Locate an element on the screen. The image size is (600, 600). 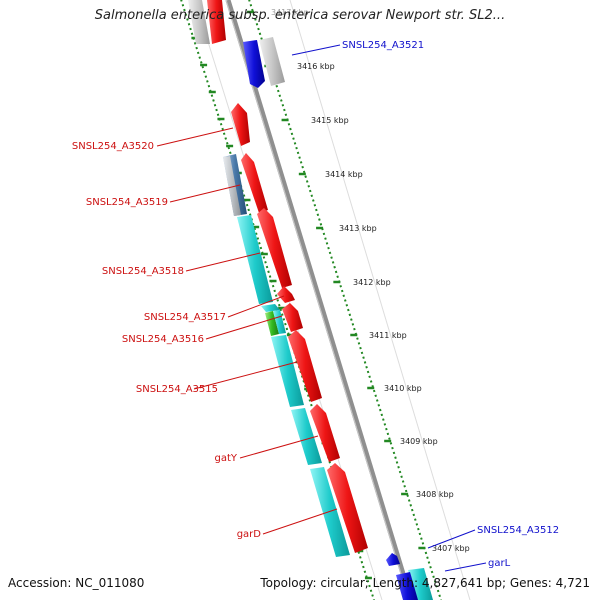
gene-arrow-garD is located at coordinates (347, 508).